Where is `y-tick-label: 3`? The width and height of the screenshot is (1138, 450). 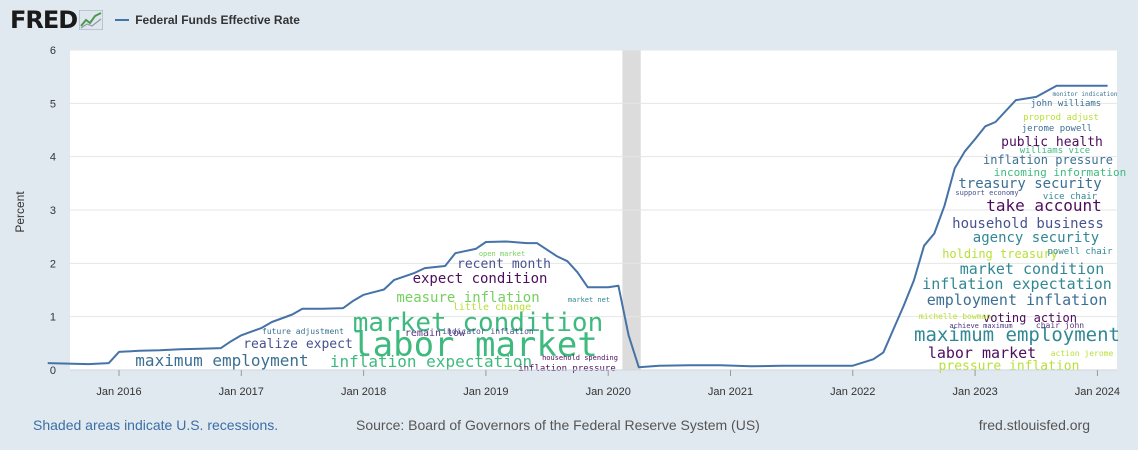 y-tick-label: 3 is located at coordinates (53, 211).